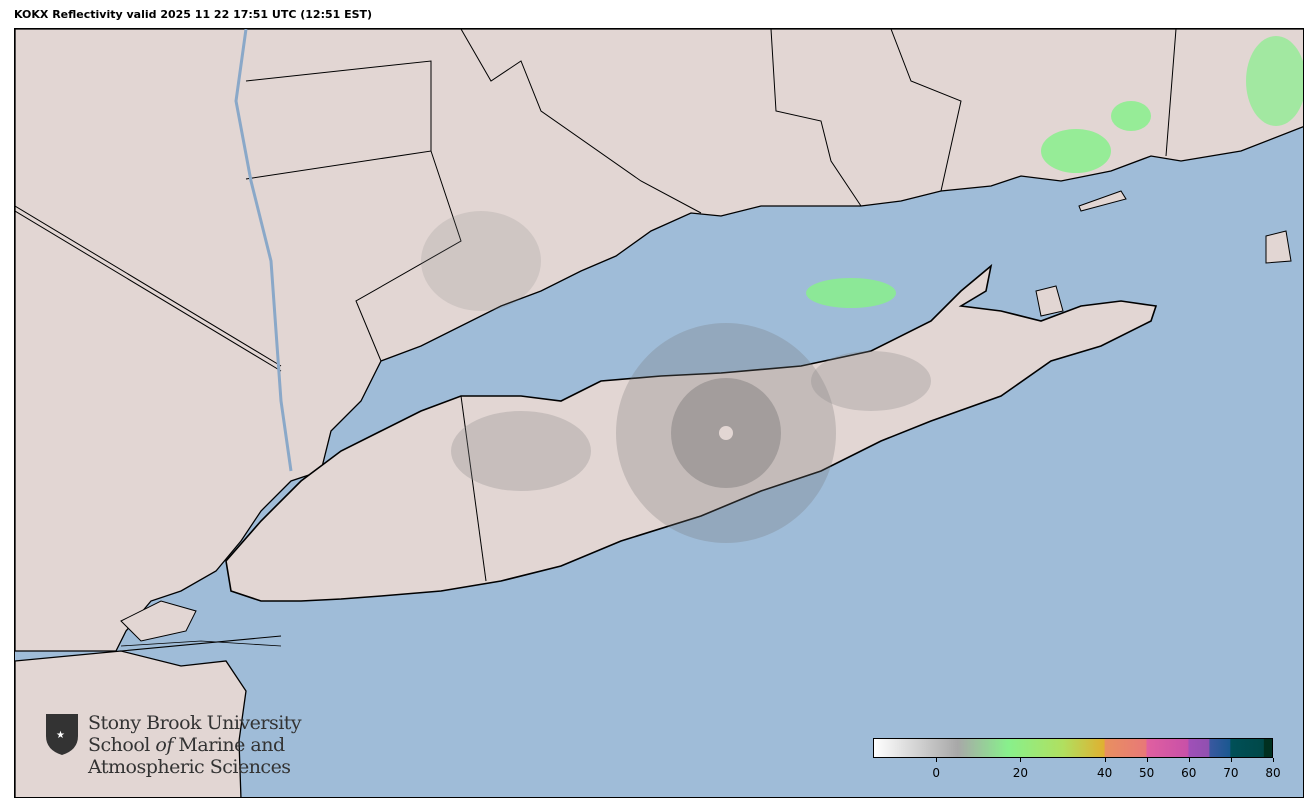  I want to click on staten-island-land, so click(158, 621).